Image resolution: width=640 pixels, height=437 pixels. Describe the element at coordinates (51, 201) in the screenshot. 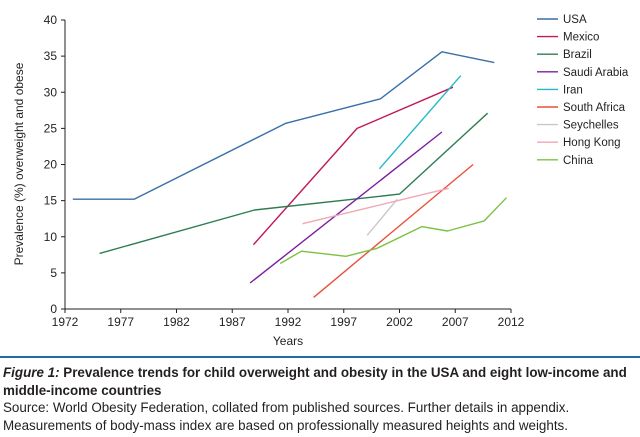

I see `y-tick-label: 15` at that location.